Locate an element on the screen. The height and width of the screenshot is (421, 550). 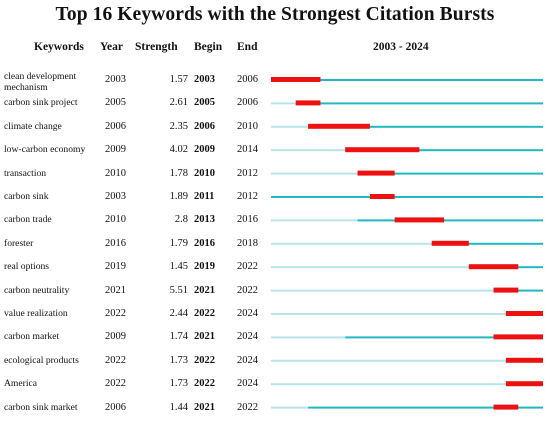
keyword-label: climate change is located at coordinates (33, 126).